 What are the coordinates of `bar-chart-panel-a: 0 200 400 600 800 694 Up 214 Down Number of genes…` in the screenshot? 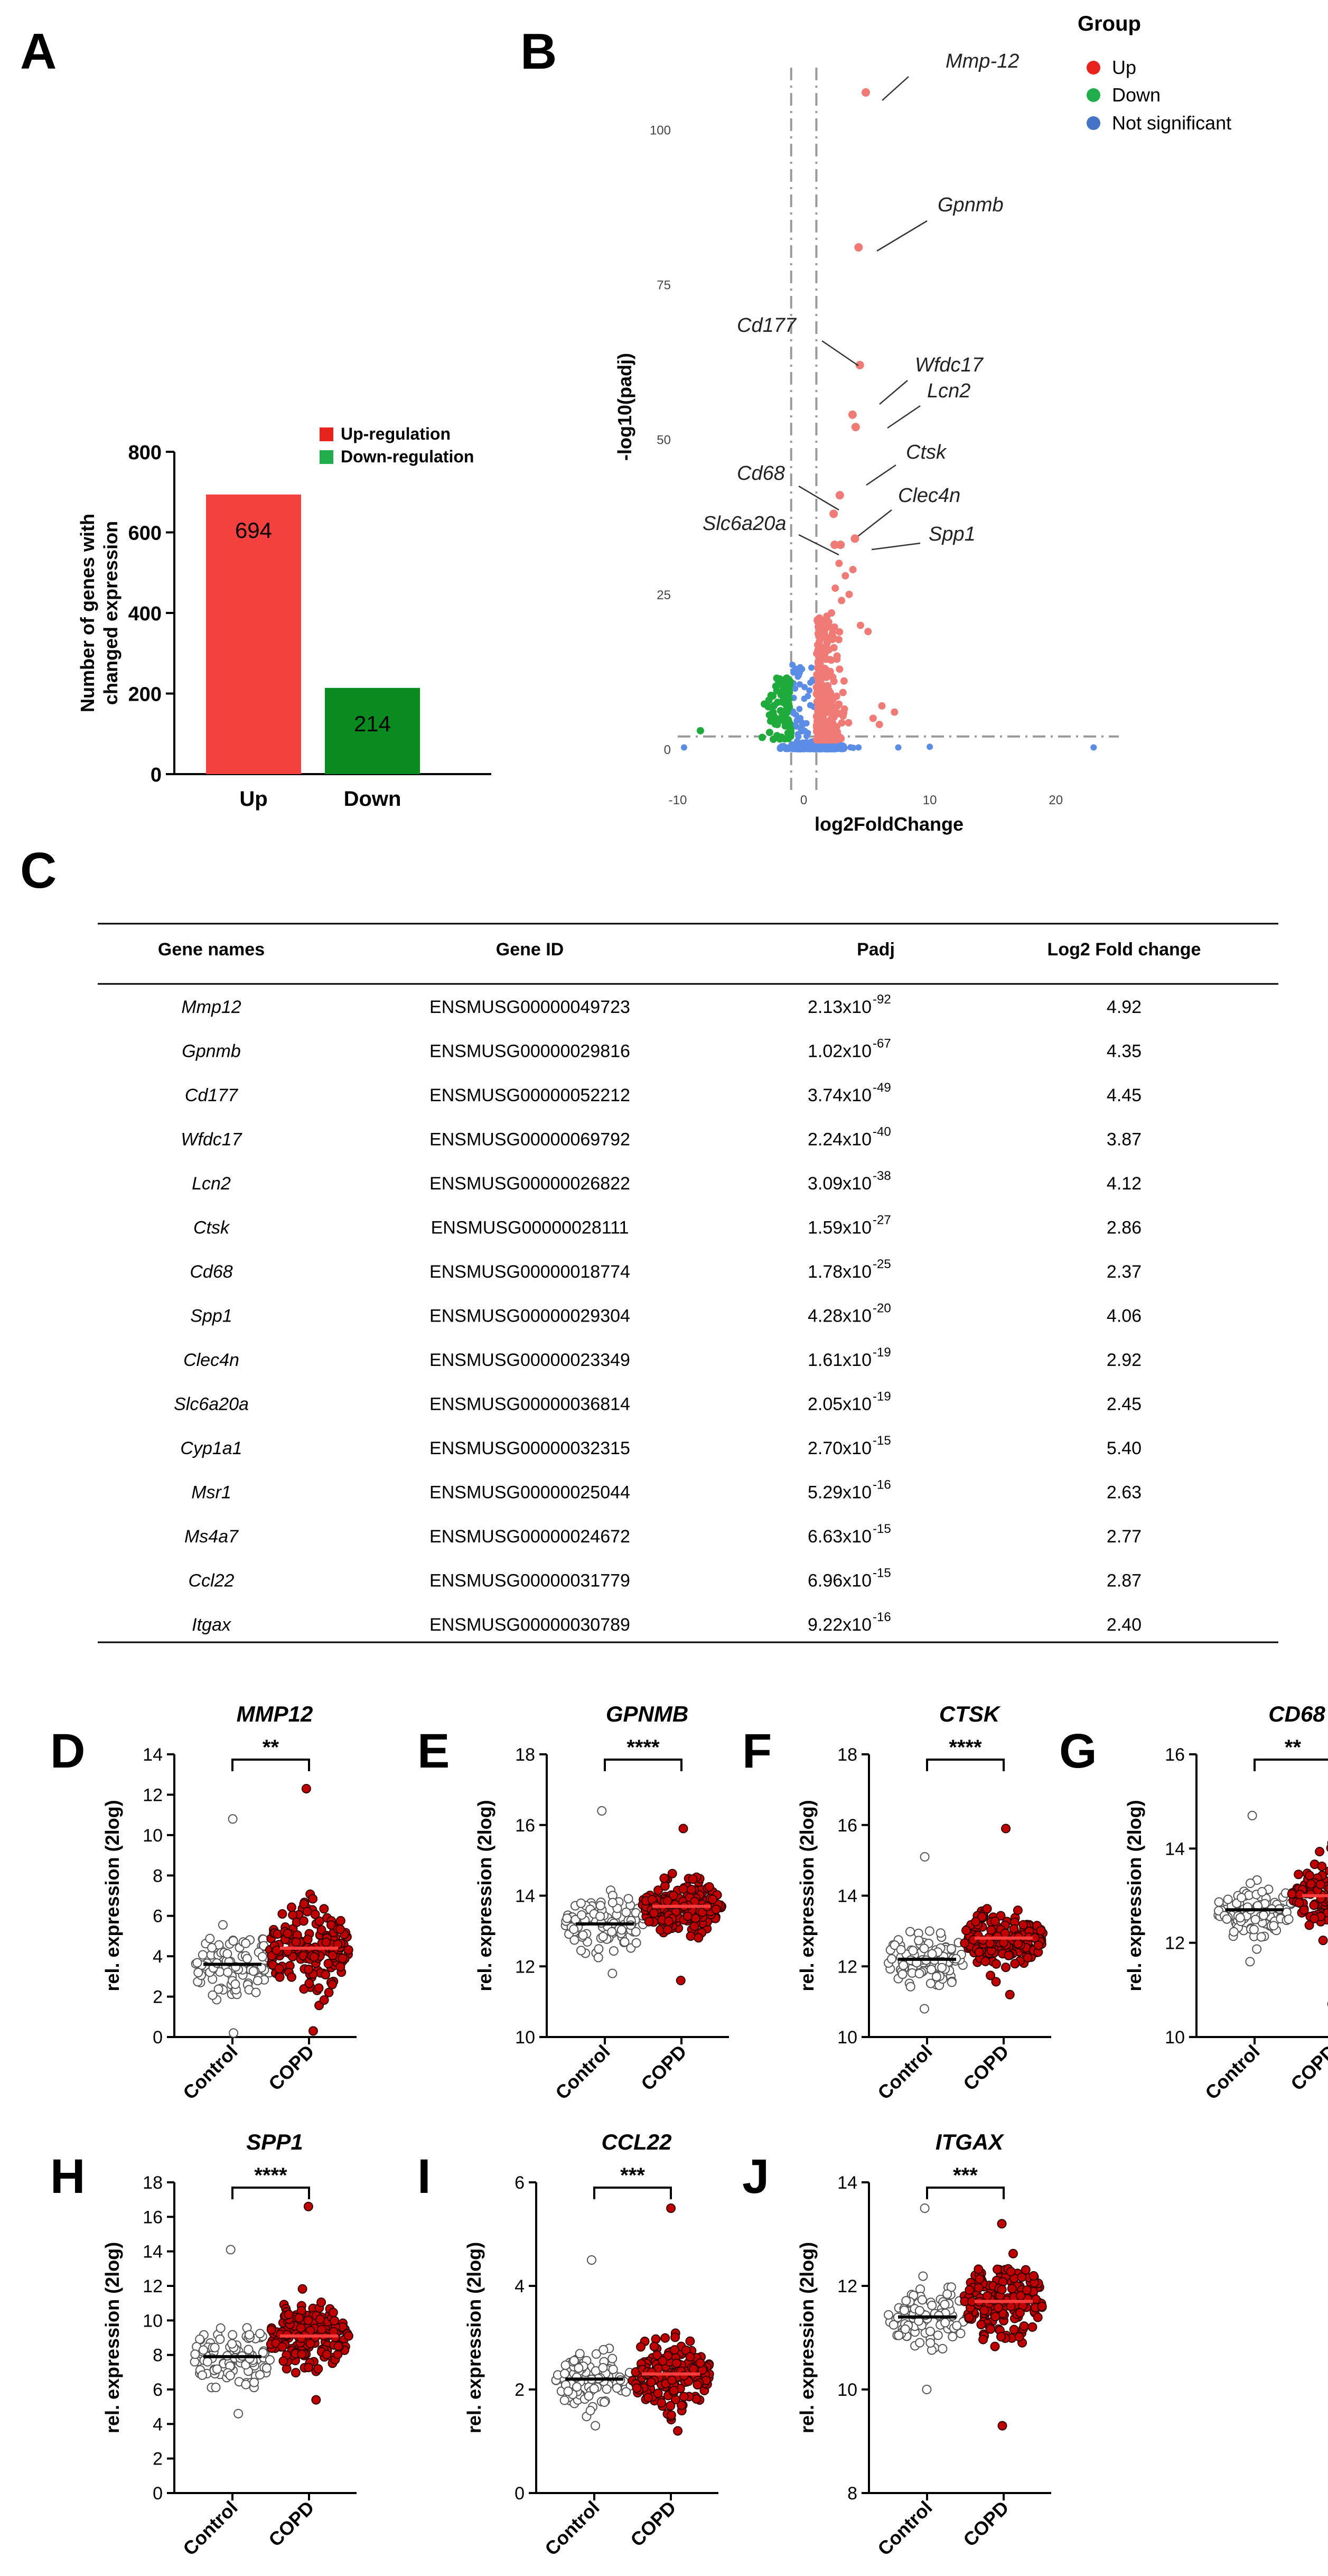 It's located at (284, 617).